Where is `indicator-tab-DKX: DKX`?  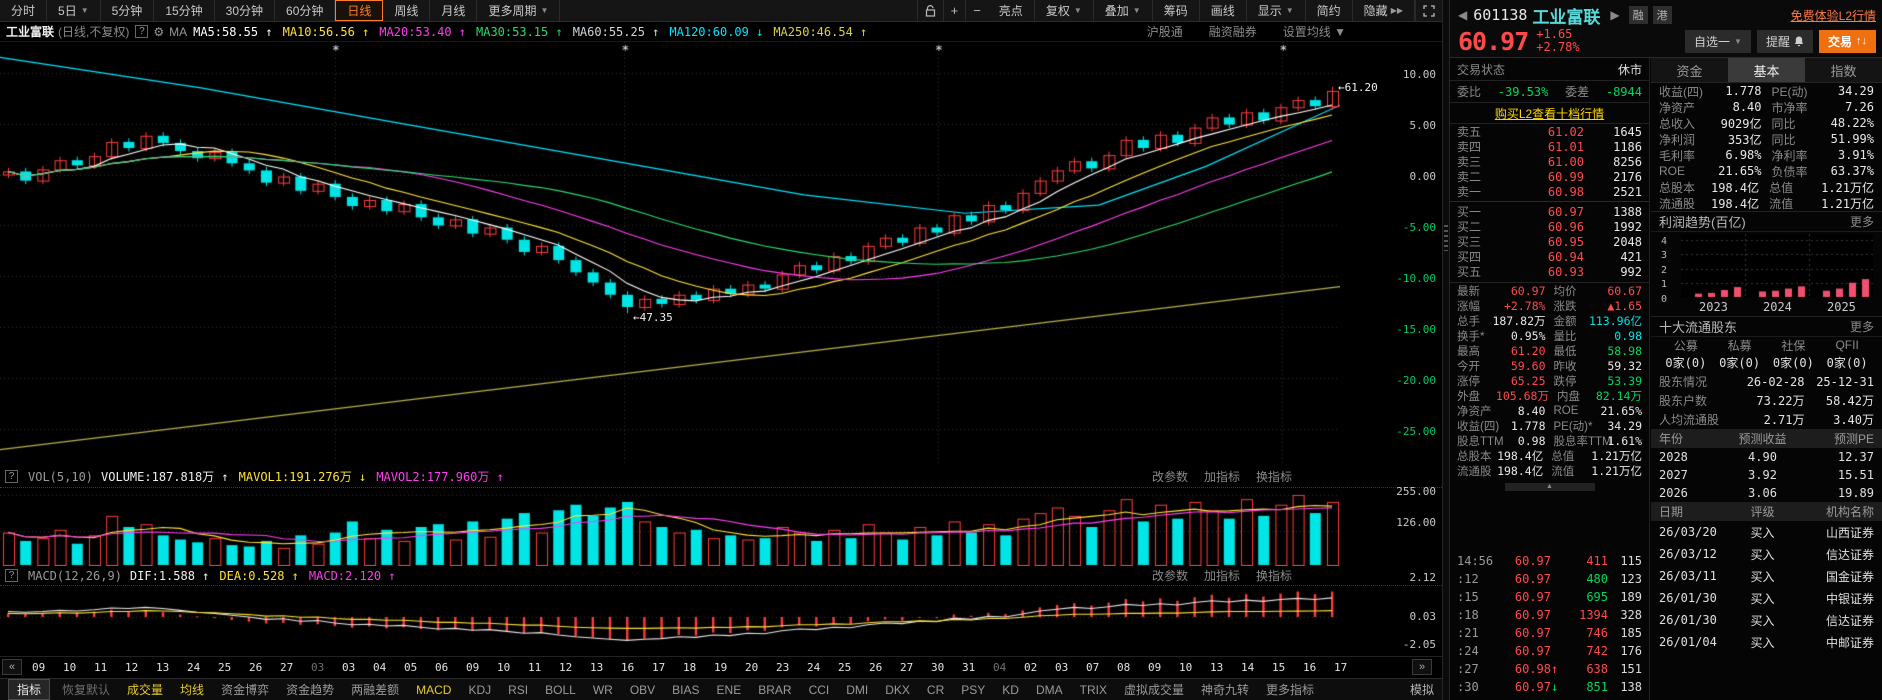
indicator-tab-DKX: DKX is located at coordinates (897, 689).